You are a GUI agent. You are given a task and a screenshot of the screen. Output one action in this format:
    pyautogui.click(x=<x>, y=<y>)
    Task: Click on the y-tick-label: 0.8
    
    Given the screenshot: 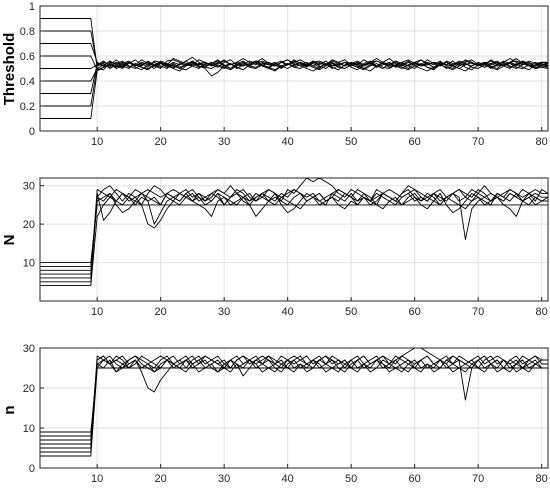 What is the action you would take?
    pyautogui.click(x=27, y=32)
    